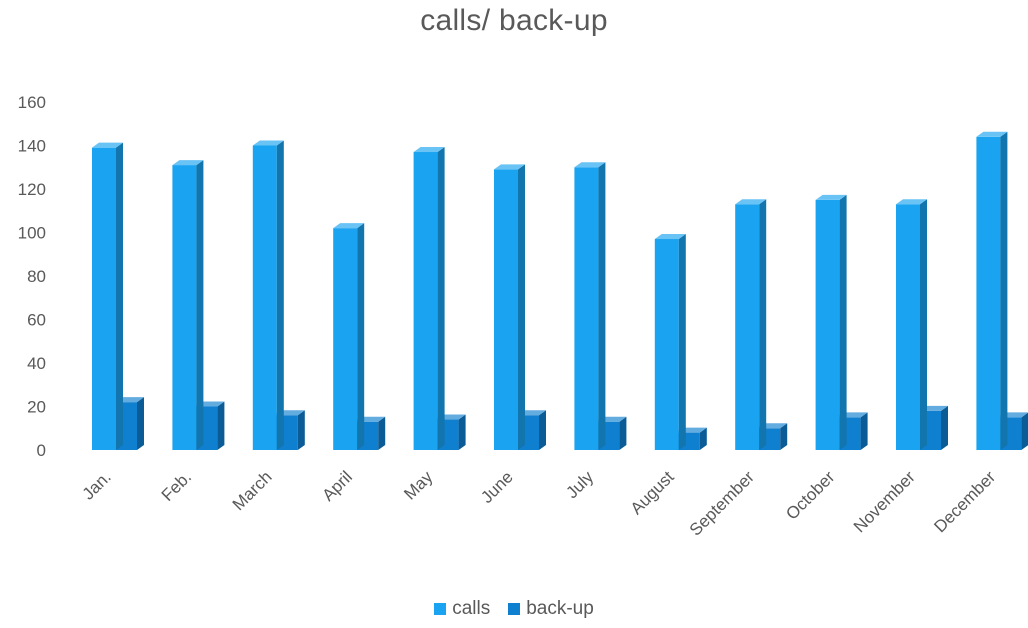  What do you see at coordinates (97, 485) in the screenshot?
I see `x-tick-label: Jan.` at bounding box center [97, 485].